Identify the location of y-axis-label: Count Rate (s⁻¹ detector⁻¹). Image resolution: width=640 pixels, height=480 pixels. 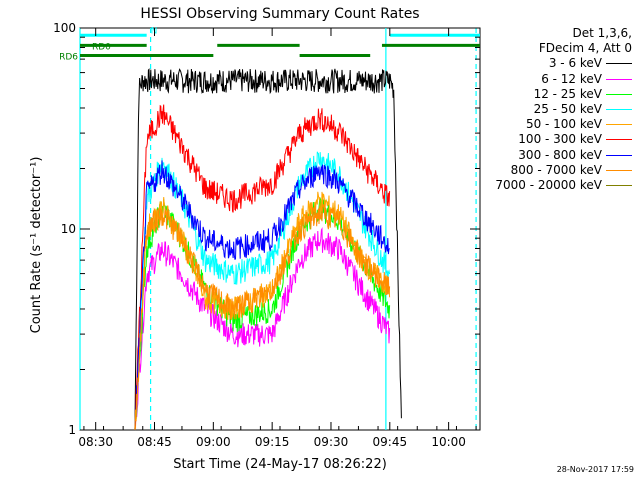
(36, 245).